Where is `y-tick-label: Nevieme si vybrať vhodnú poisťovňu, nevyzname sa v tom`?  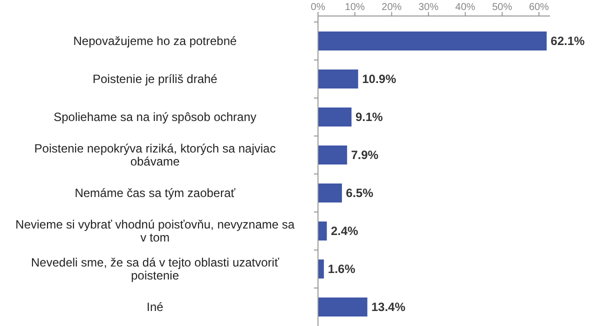 y-tick-label: Nevieme si vybrať vhodnú poisťovňu, nevyzname sa v tom is located at coordinates (155, 231).